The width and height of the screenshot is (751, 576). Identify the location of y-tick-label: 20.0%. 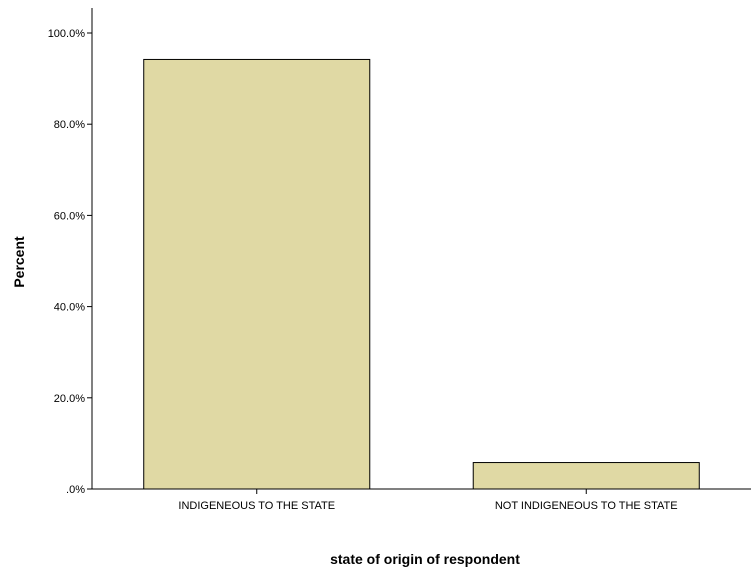
(69, 399).